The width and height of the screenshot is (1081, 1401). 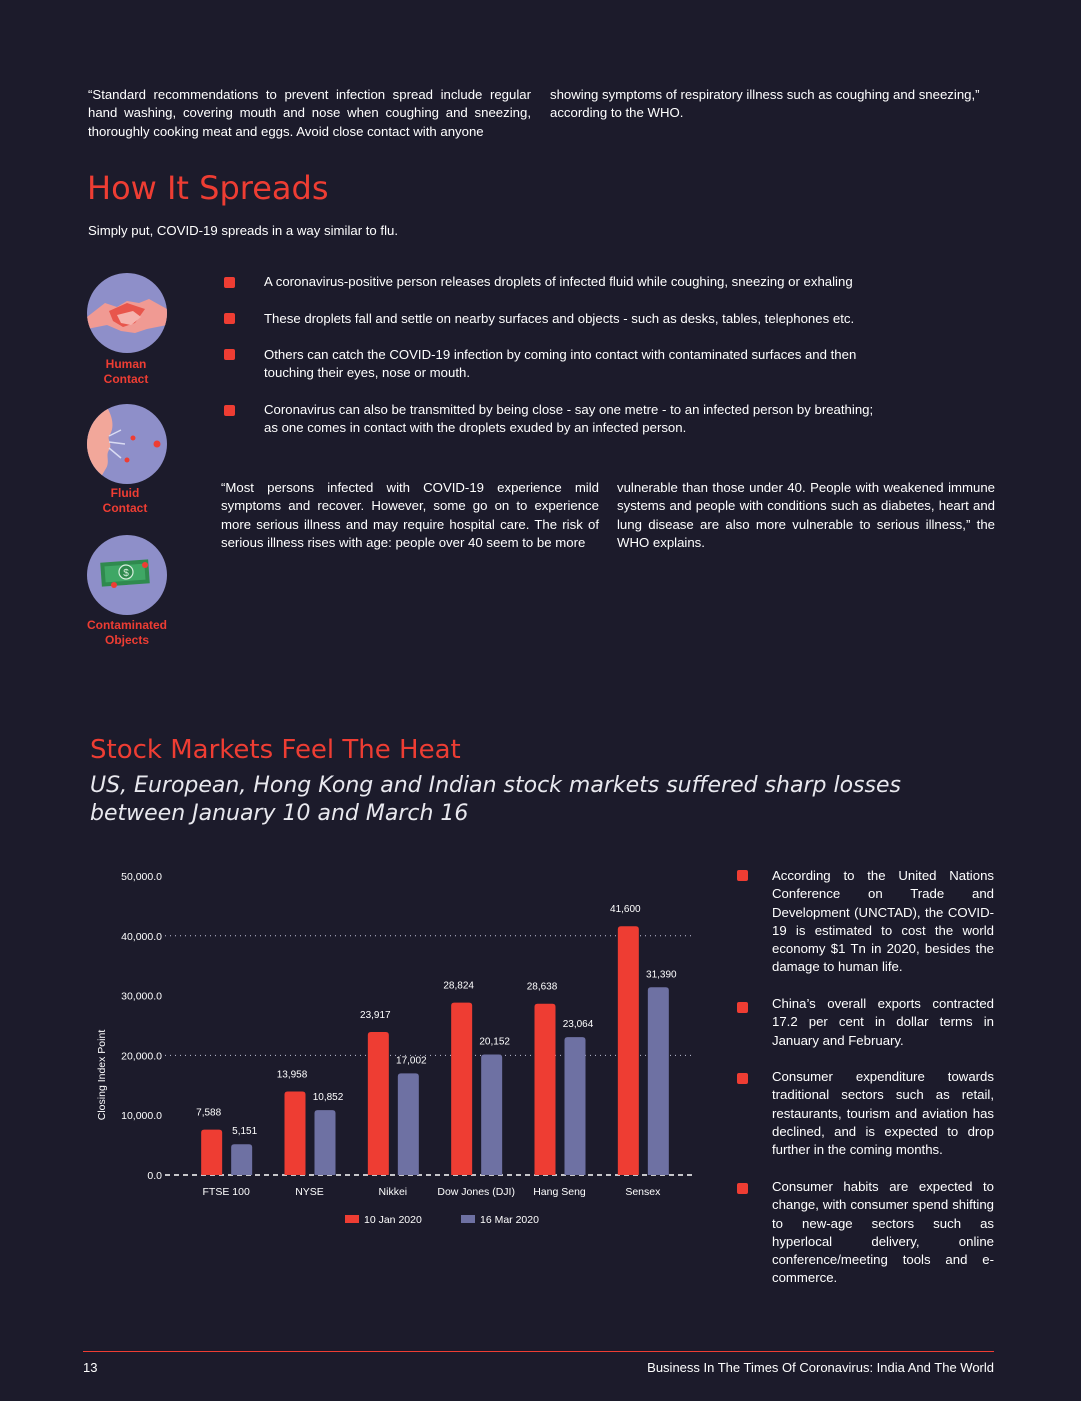 What do you see at coordinates (141, 997) in the screenshot?
I see `y-tick-label: 30,000.0` at bounding box center [141, 997].